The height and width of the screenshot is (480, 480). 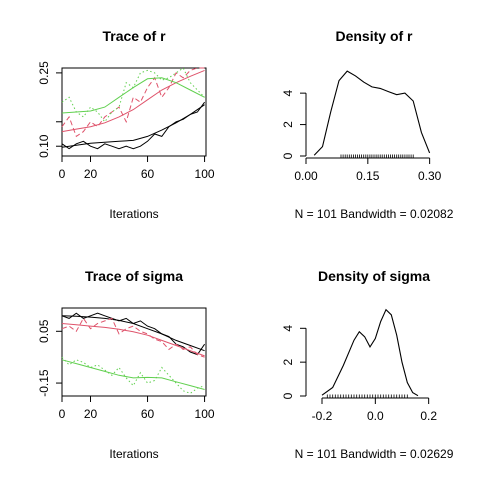 What do you see at coordinates (368, 176) in the screenshot?
I see `x-tick-label: 0.15` at bounding box center [368, 176].